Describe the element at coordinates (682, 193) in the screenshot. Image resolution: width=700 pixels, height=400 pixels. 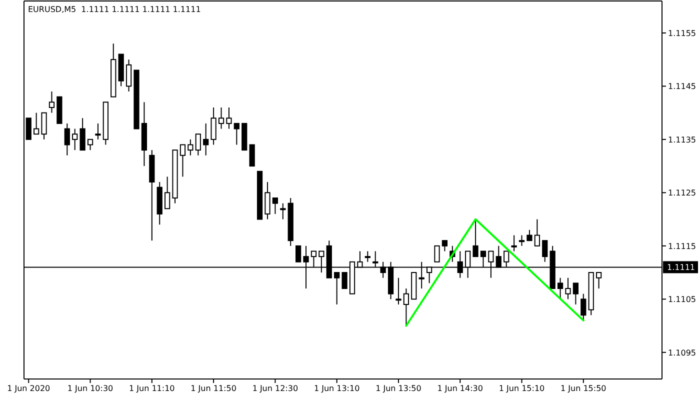
I see `y-tick-label: 1.1125` at that location.